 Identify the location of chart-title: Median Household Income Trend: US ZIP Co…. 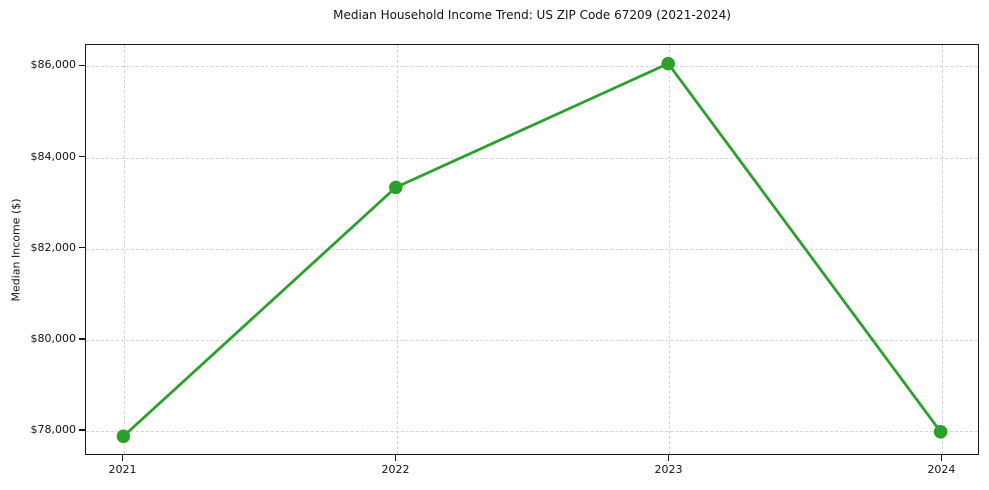
(532, 15).